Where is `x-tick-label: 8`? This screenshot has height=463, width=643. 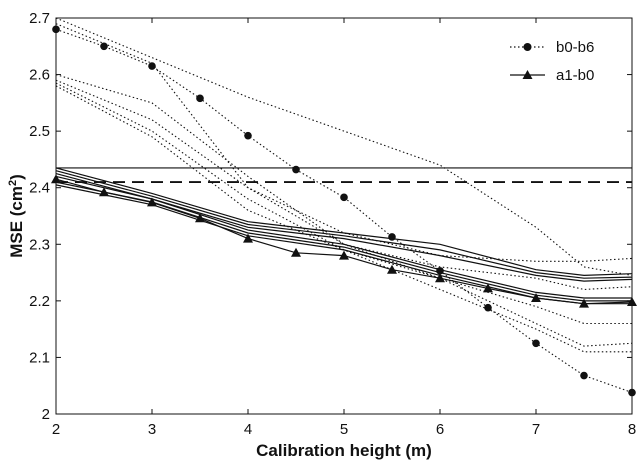
x-tick-label: 8 is located at coordinates (632, 429).